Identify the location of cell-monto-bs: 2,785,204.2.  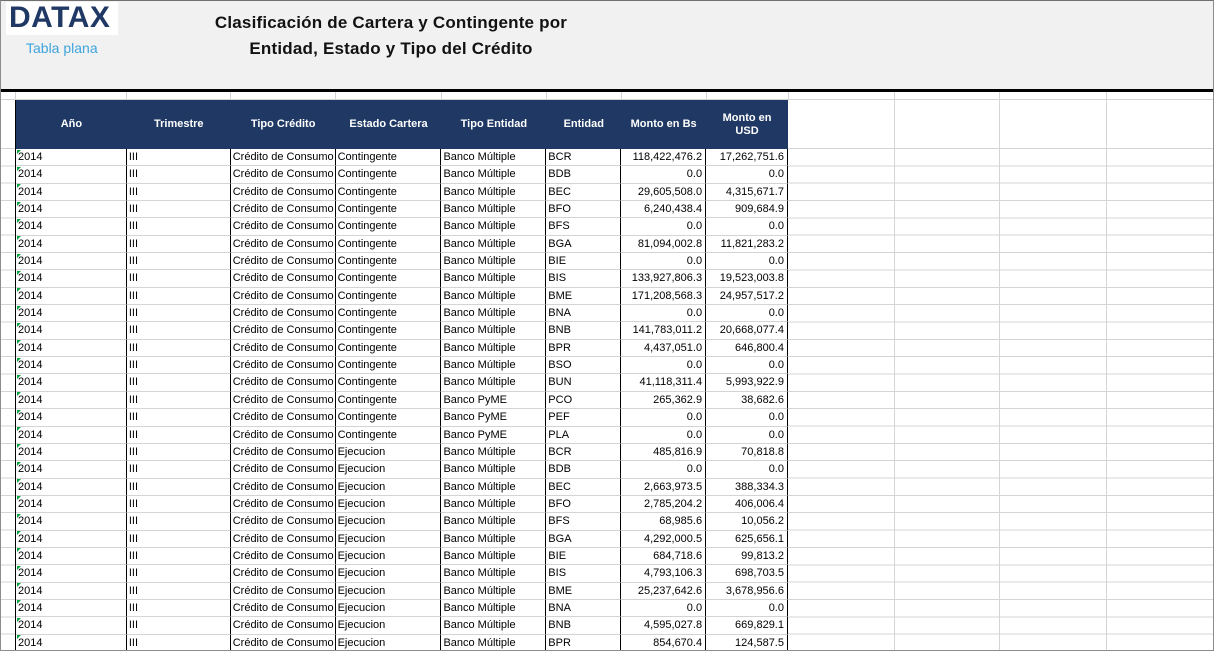
(664, 504).